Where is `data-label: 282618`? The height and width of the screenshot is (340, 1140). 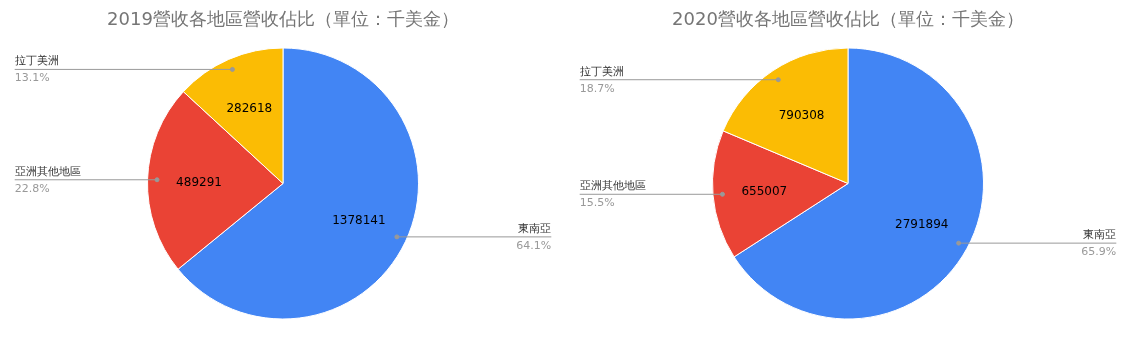 data-label: 282618 is located at coordinates (249, 107).